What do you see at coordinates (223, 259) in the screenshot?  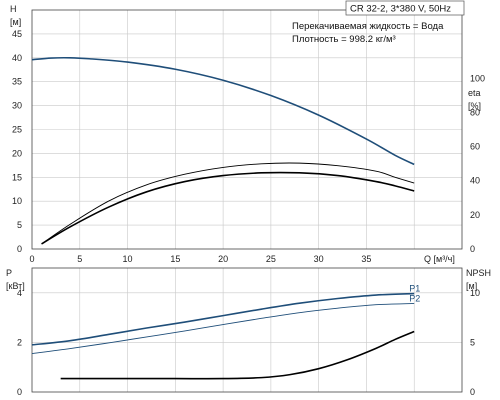 I see `x-tick-label: 20` at bounding box center [223, 259].